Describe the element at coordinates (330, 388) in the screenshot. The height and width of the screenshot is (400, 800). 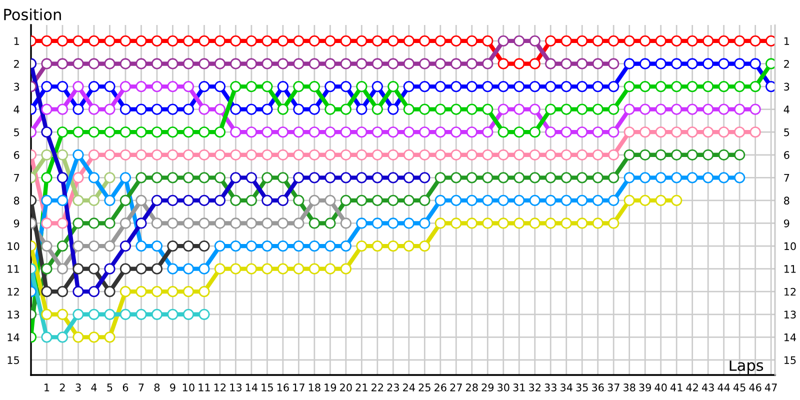
I see `x-tick-label: 19` at that location.